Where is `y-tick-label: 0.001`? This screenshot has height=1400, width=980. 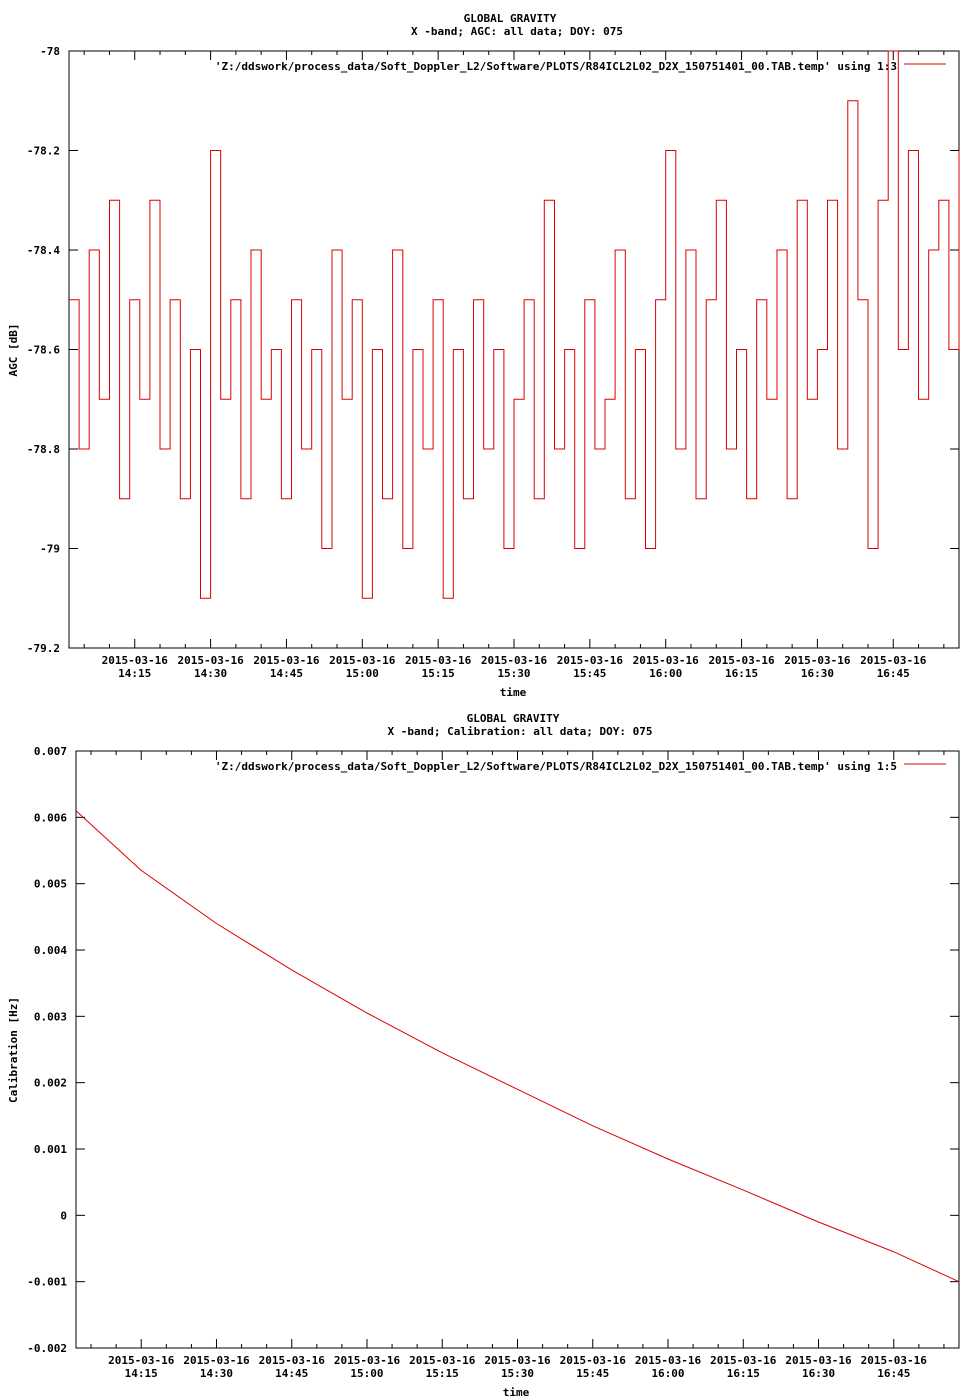 y-tick-label: 0.001 is located at coordinates (50, 1149).